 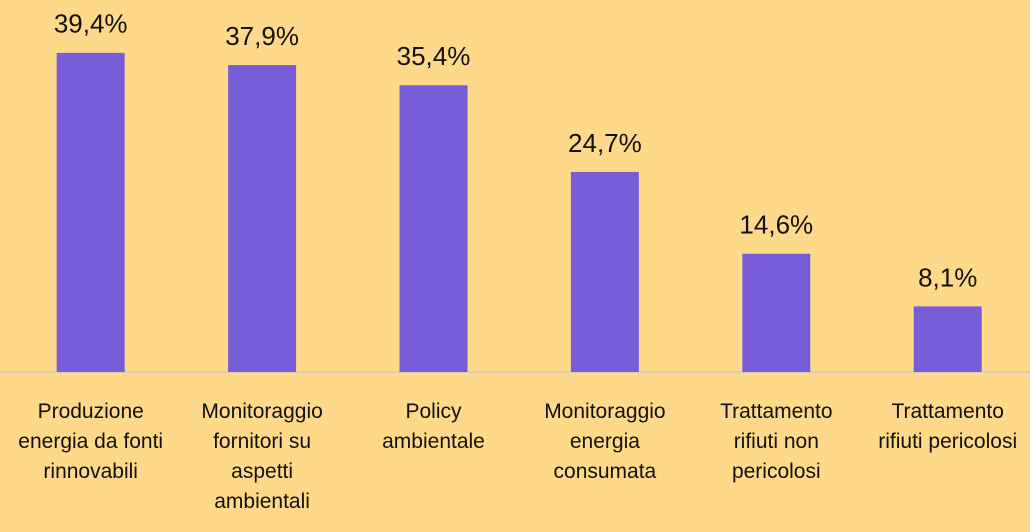 I want to click on x-tick-label: Trattamento rifiuti non pericolosi, so click(x=776, y=441).